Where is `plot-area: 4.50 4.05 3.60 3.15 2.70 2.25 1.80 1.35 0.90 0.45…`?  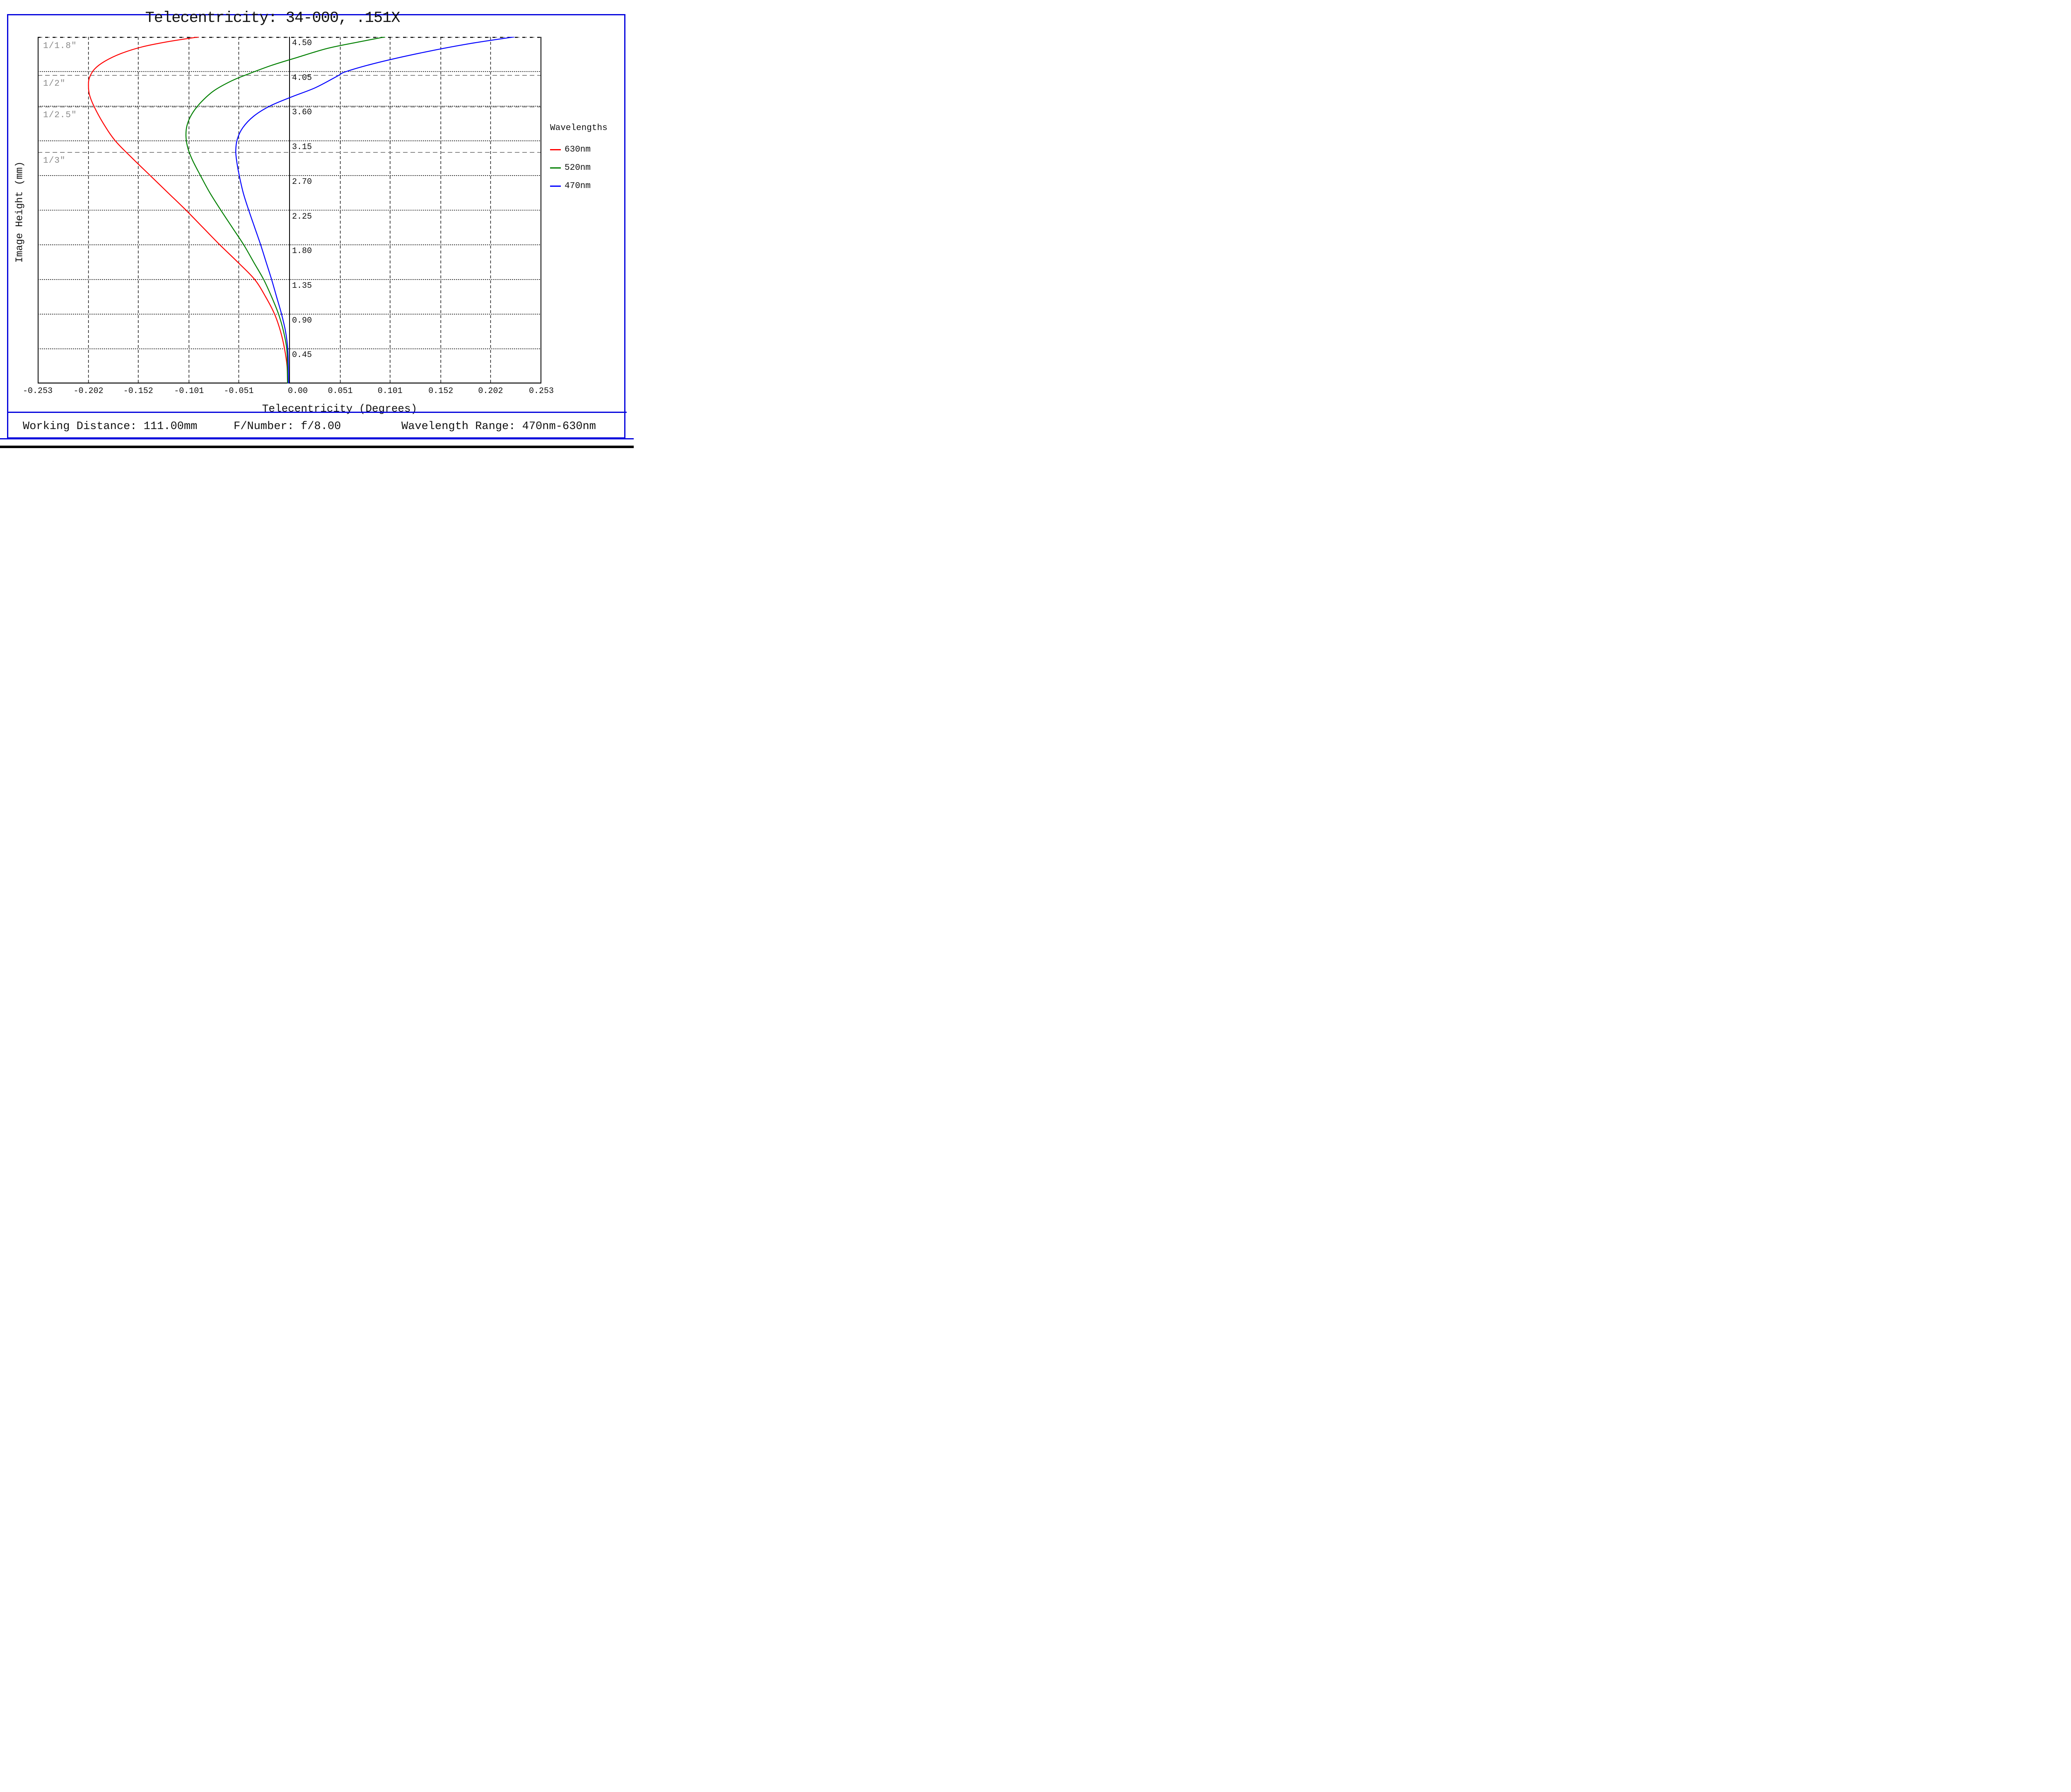 plot-area: 4.50 4.05 3.60 3.15 2.70 2.25 1.80 1.35 0.90 0.45… is located at coordinates (317, 224).